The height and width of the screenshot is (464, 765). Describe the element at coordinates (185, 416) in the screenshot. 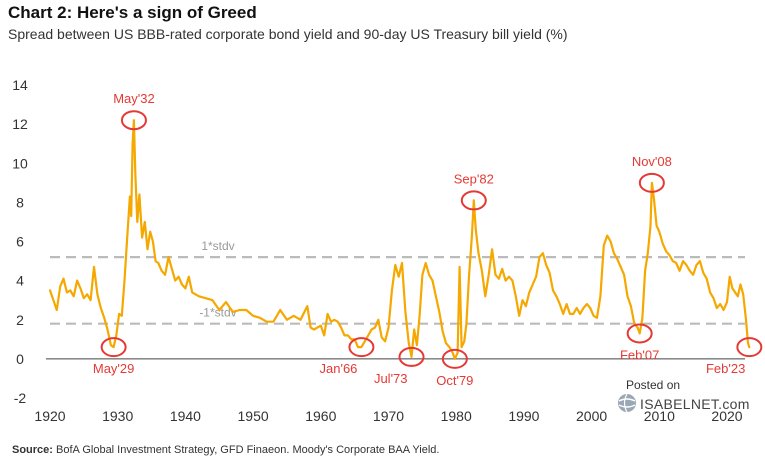

I see `x-tick-label: 1940` at that location.